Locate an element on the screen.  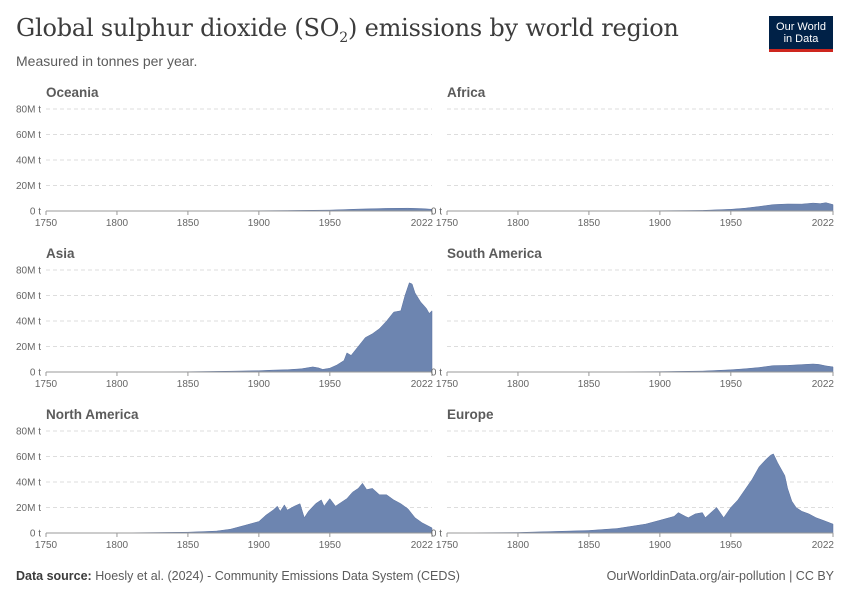
area-south-america is located at coordinates (640, 368).